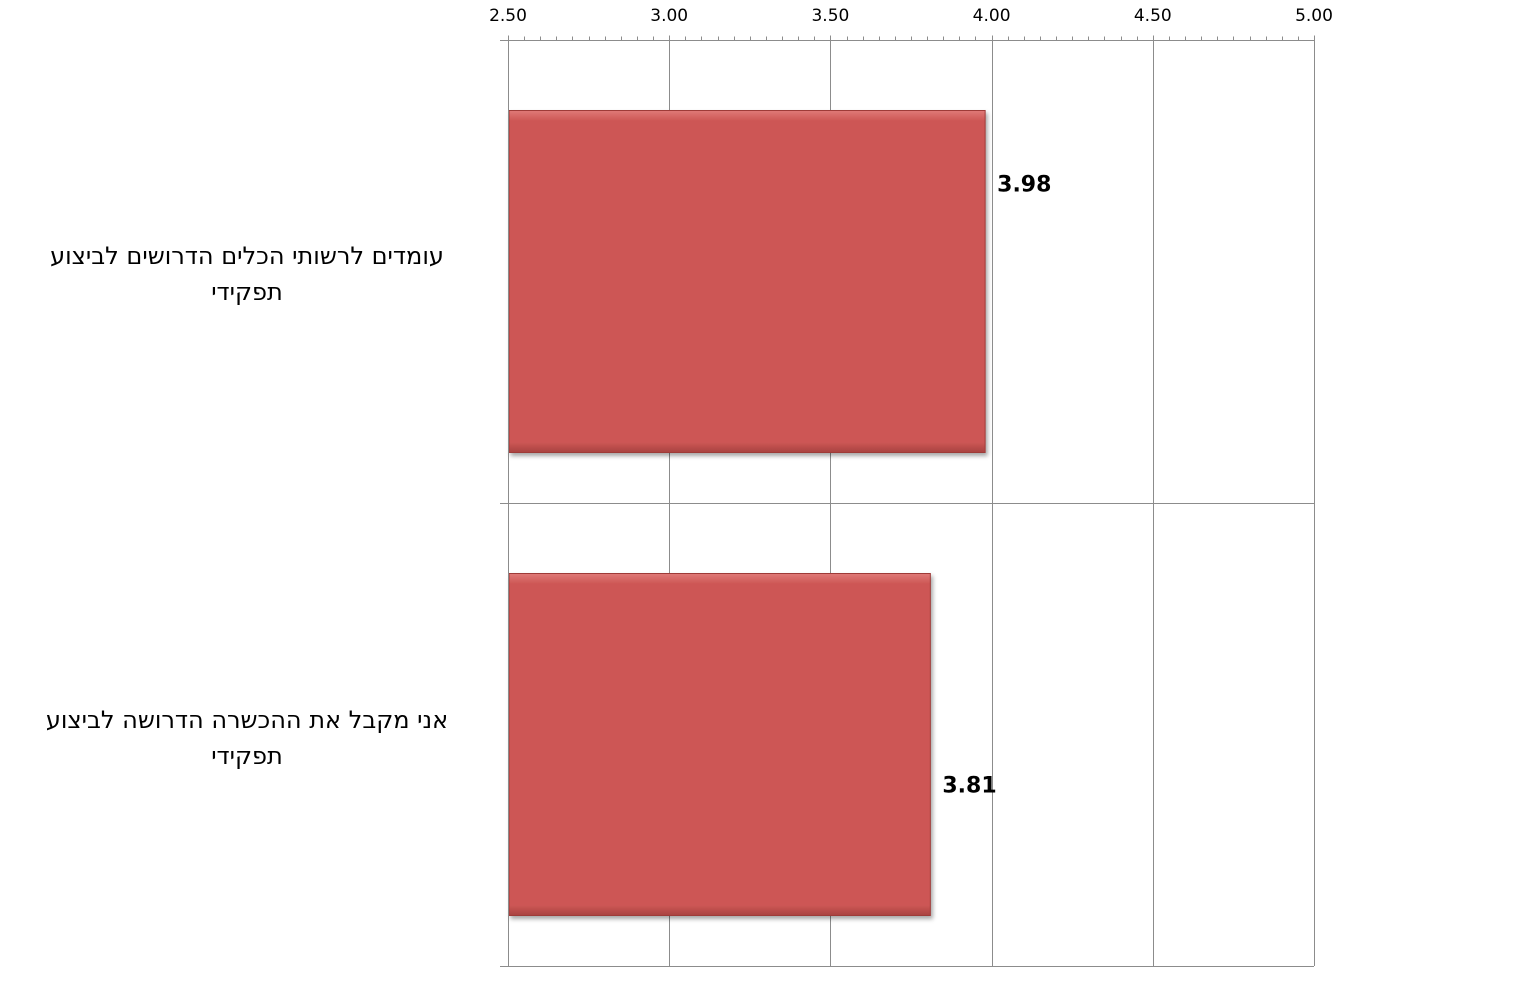 This screenshot has width=1517, height=997. Describe the element at coordinates (830, 16) in the screenshot. I see `tick-label: 3.50` at that location.